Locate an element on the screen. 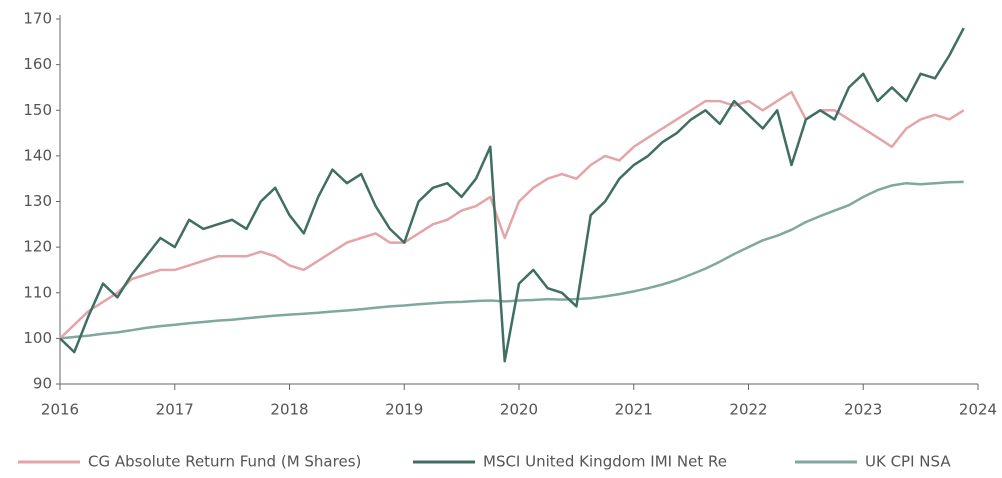  x-tick-label: 2022 is located at coordinates (748, 410).